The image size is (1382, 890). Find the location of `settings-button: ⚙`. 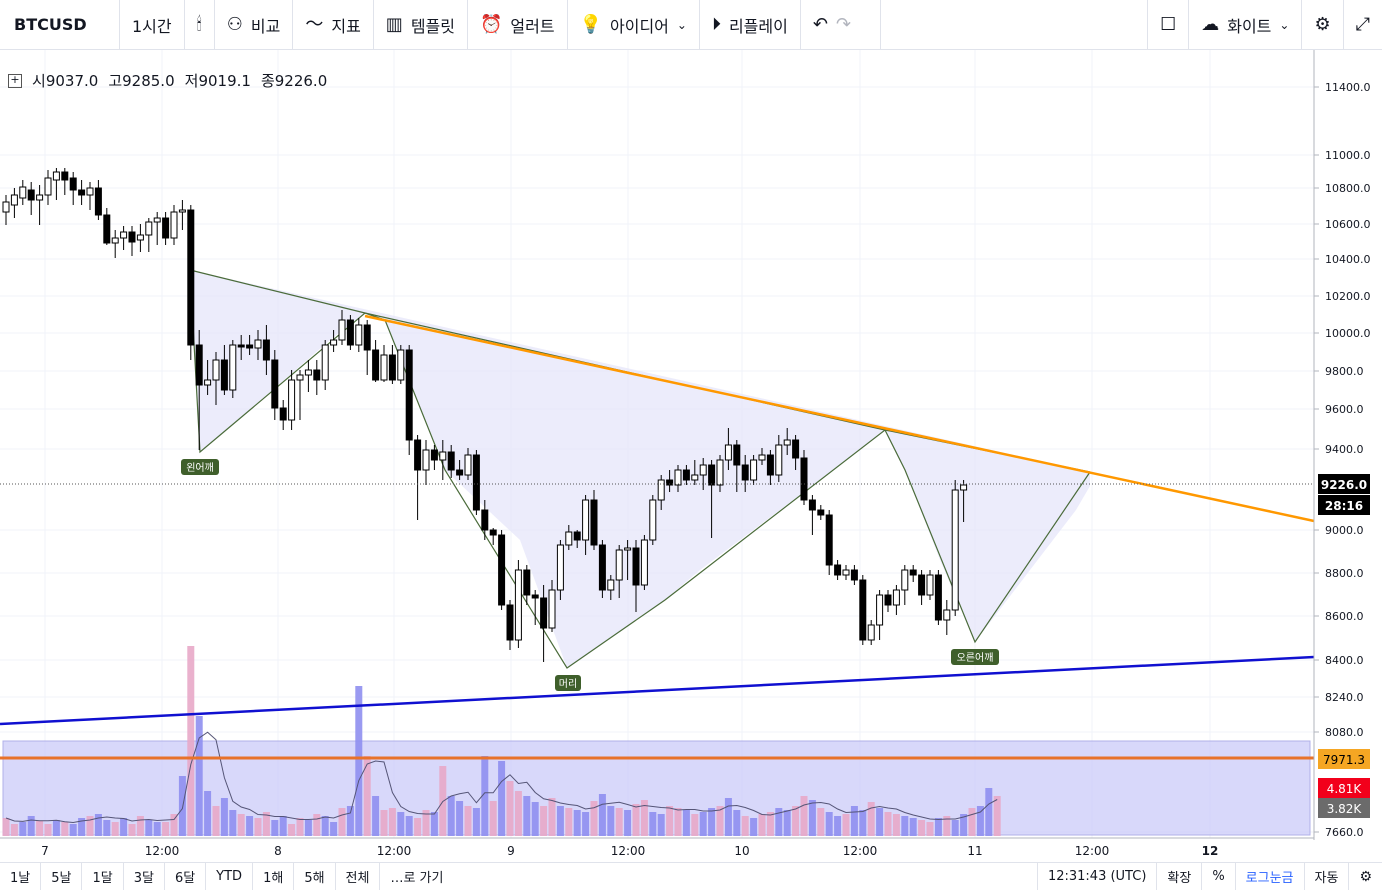

settings-button: ⚙ is located at coordinates (1323, 25).